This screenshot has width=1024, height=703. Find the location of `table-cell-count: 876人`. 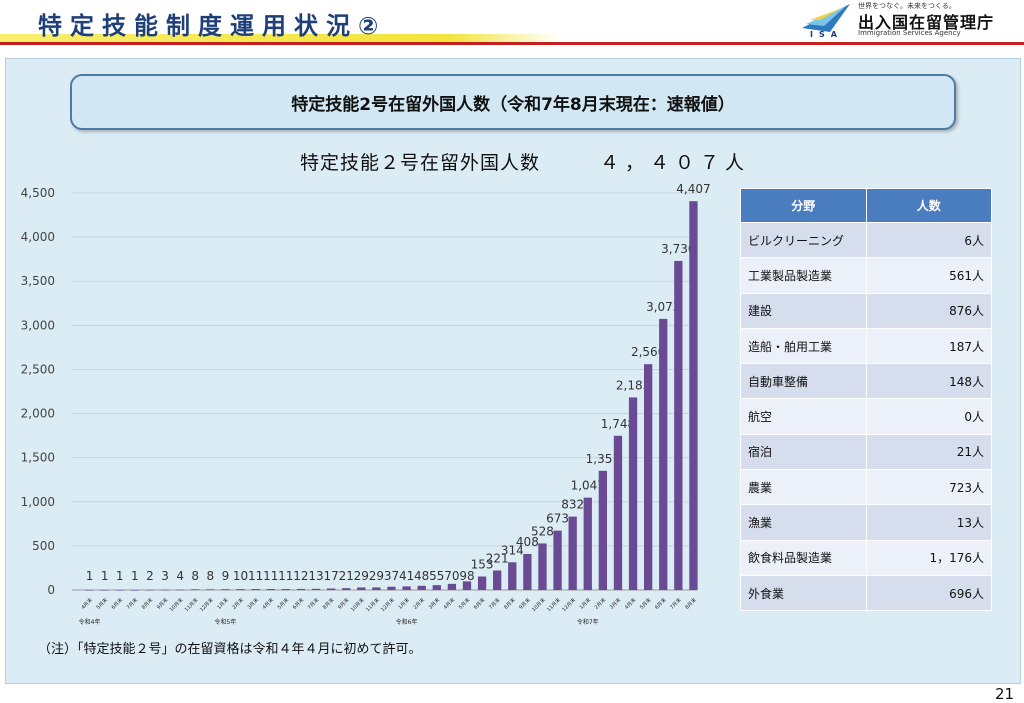

table-cell-count: 876人 is located at coordinates (928, 310).